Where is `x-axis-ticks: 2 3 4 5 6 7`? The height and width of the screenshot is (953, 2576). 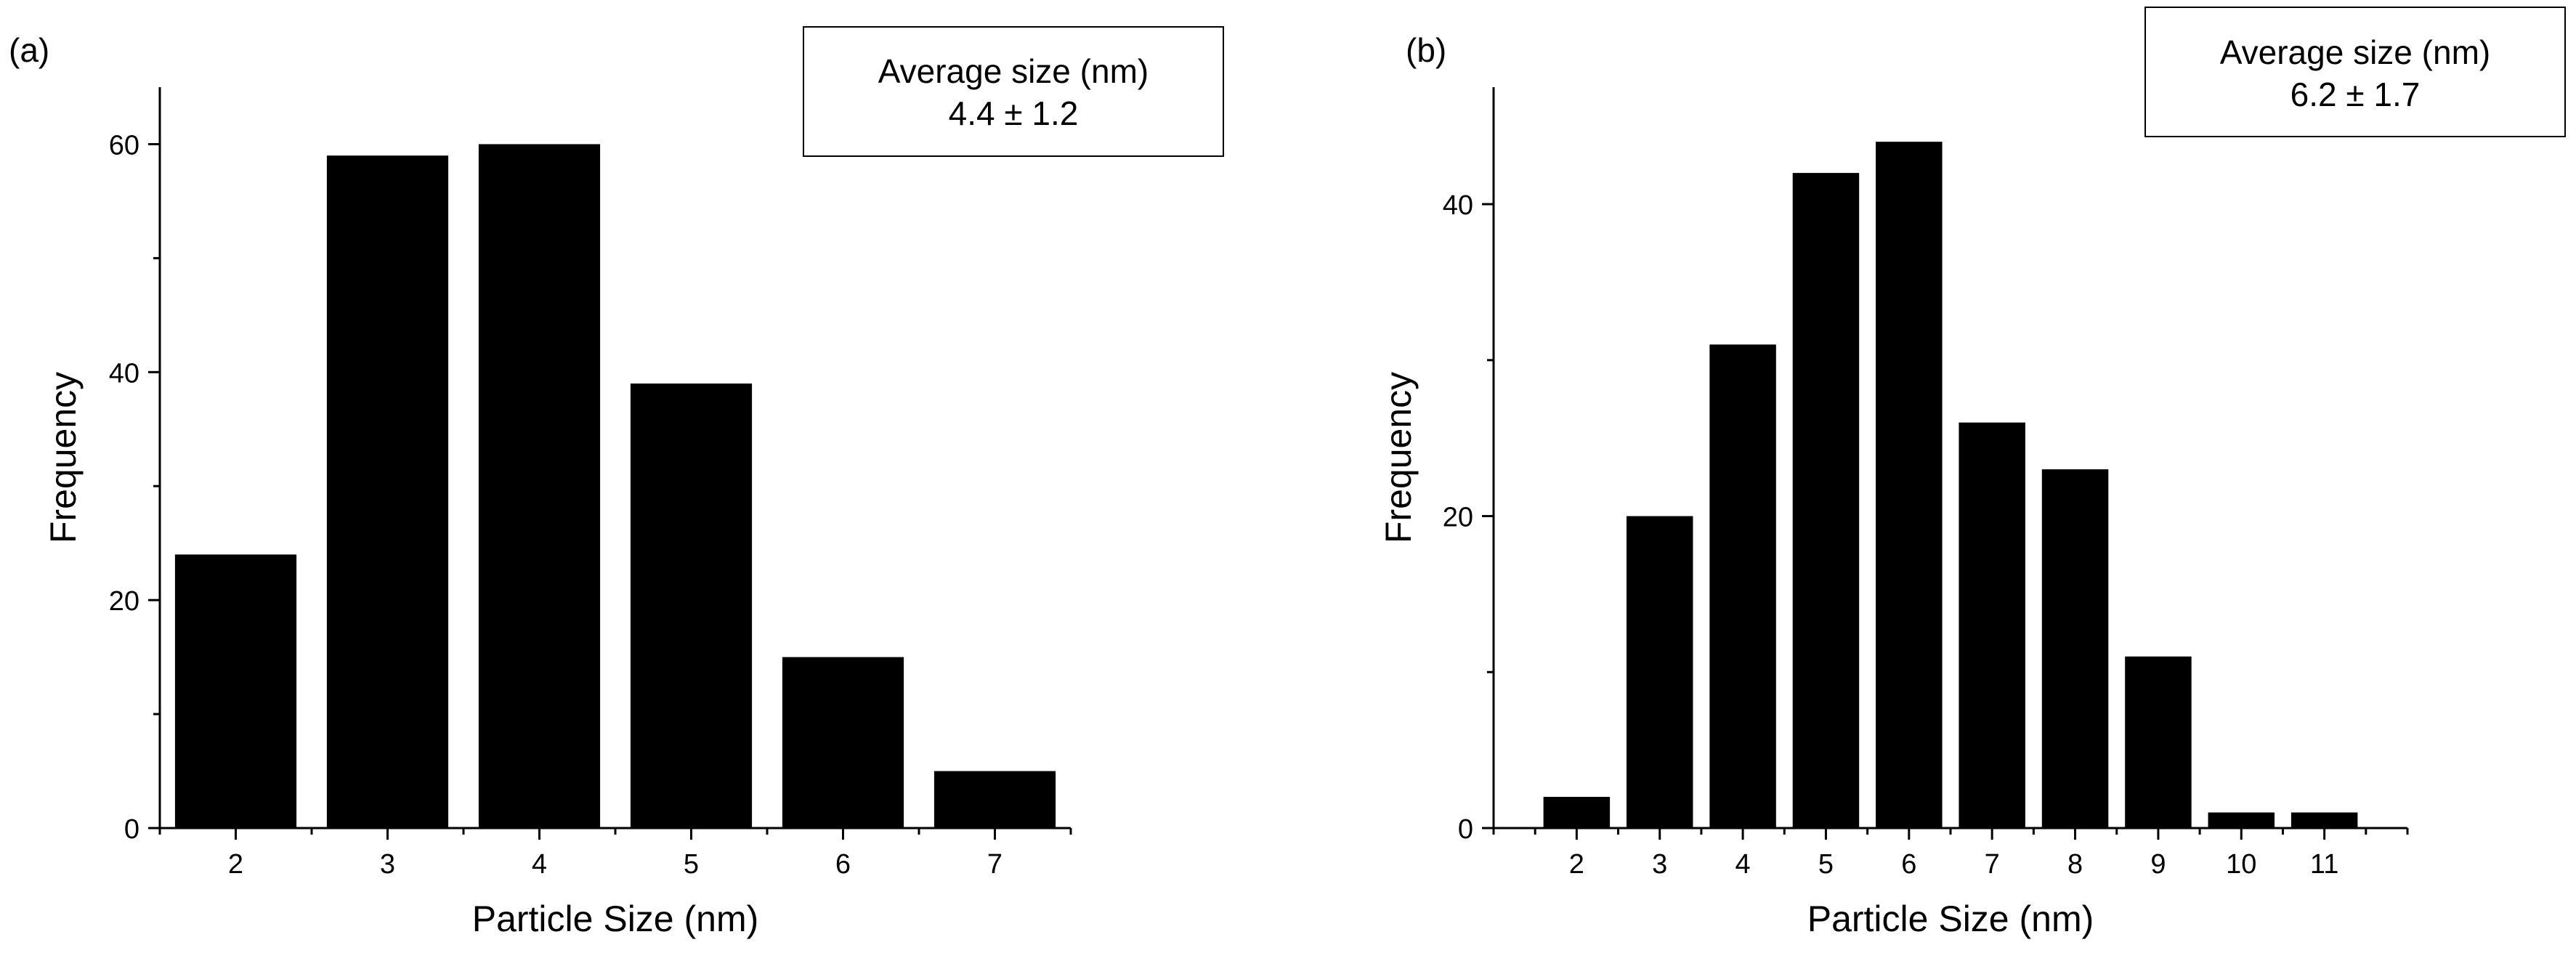
x-axis-ticks: 2 3 4 5 6 7 is located at coordinates (615, 854).